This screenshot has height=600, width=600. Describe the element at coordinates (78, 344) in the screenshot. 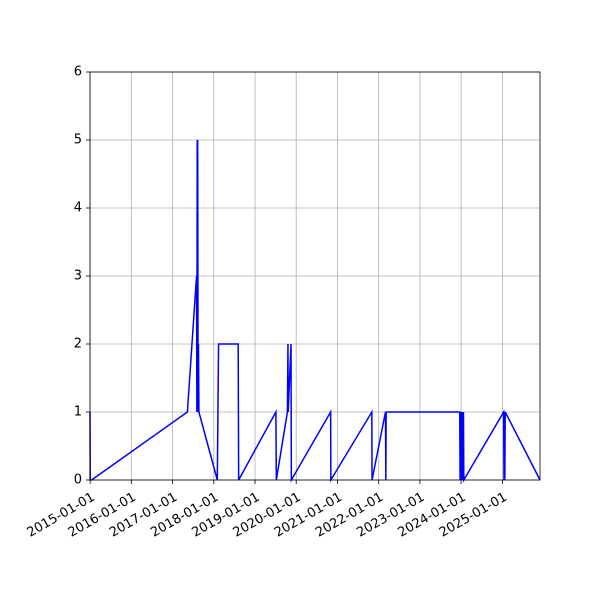

I see `y-tick-label: 2` at that location.